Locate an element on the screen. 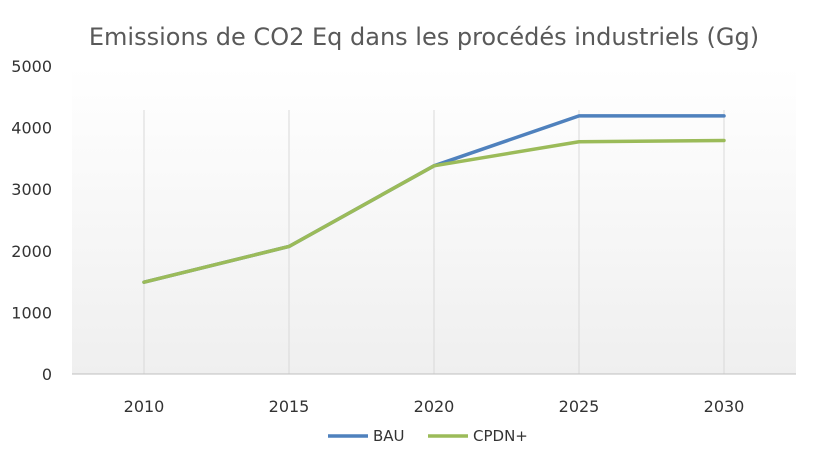 This screenshot has width=832, height=458. legend-label-bau: BAU is located at coordinates (389, 436).